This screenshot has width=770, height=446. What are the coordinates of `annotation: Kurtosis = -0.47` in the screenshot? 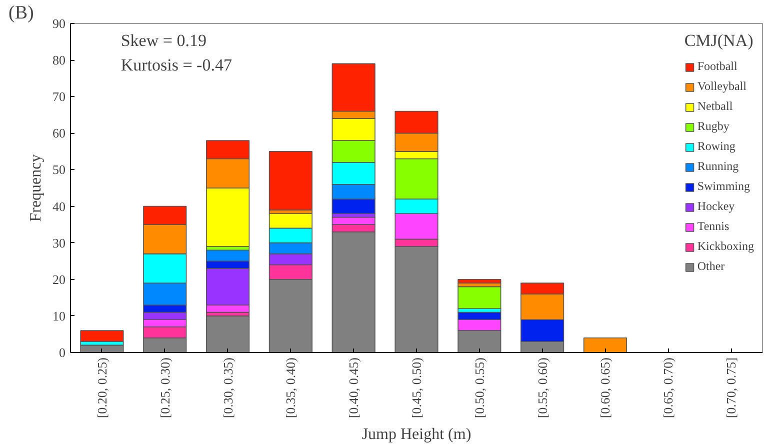 It's located at (176, 64).